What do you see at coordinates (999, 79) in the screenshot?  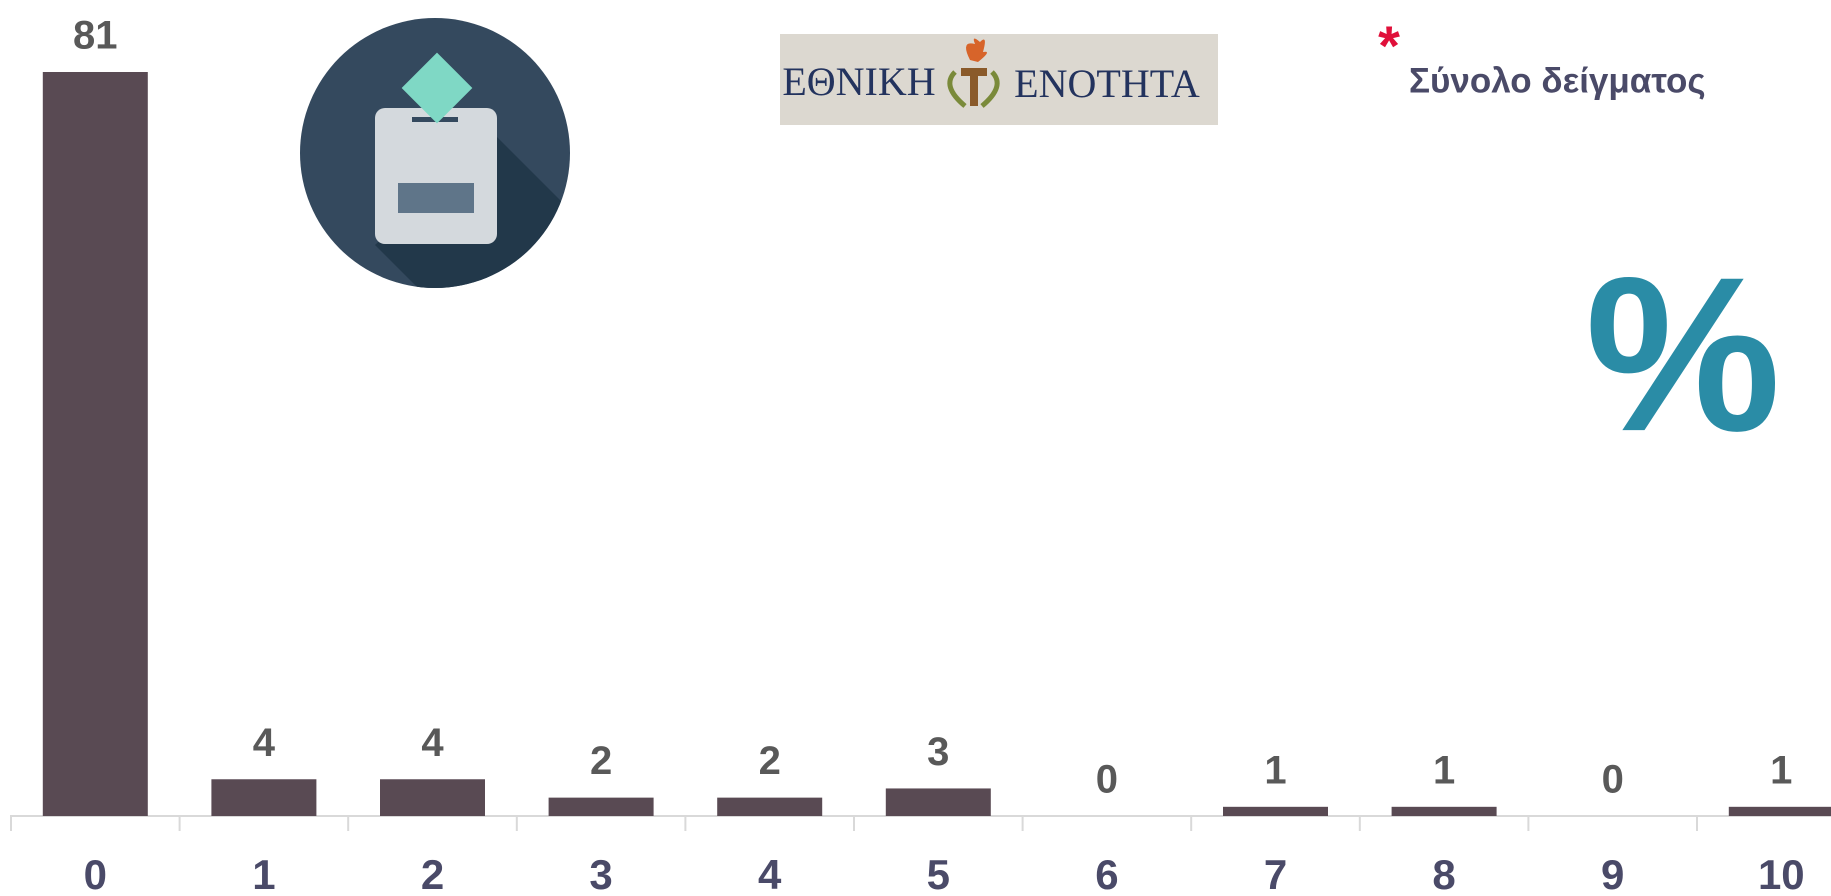 I see `party-logo: ΕΘΝΙΚΗ ΕΝΟΤΗΤΑ` at bounding box center [999, 79].